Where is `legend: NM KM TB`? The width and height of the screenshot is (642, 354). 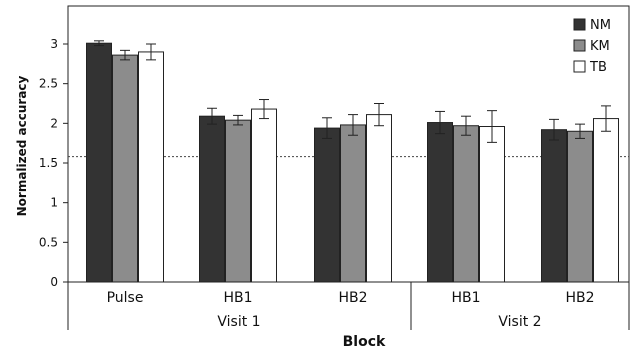 legend: NM KM TB is located at coordinates (592, 46).